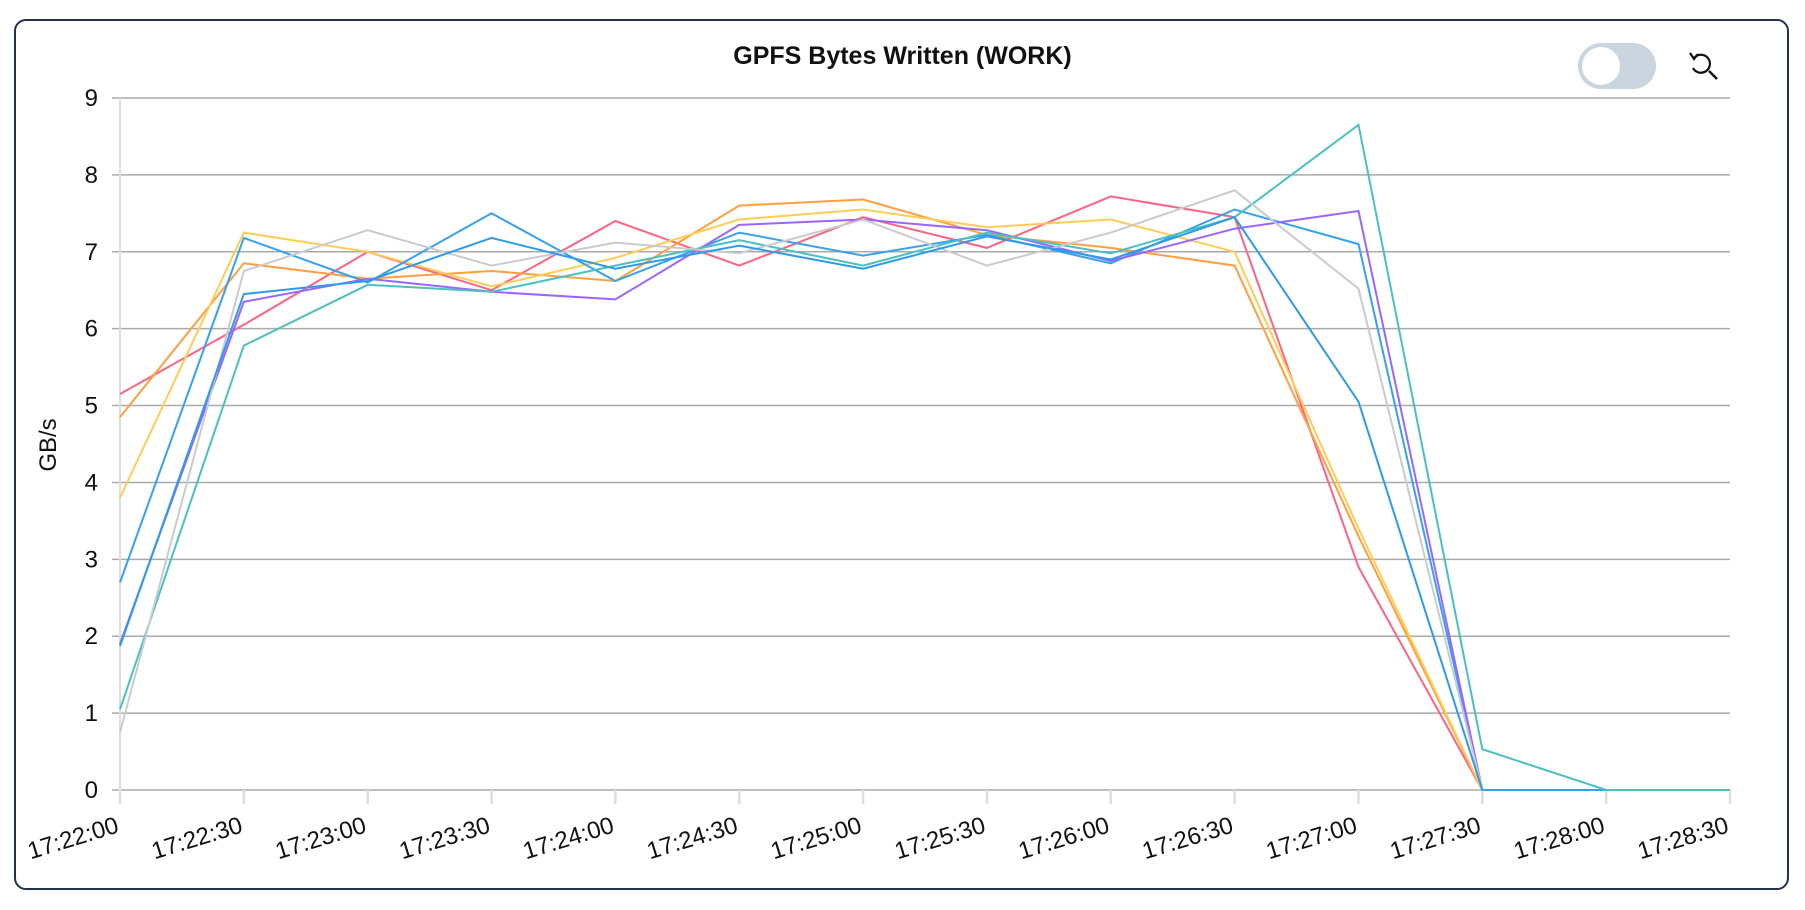 Image resolution: width=1805 pixels, height=910 pixels. What do you see at coordinates (692, 838) in the screenshot?
I see `x-tick-label: 17:24:30` at bounding box center [692, 838].